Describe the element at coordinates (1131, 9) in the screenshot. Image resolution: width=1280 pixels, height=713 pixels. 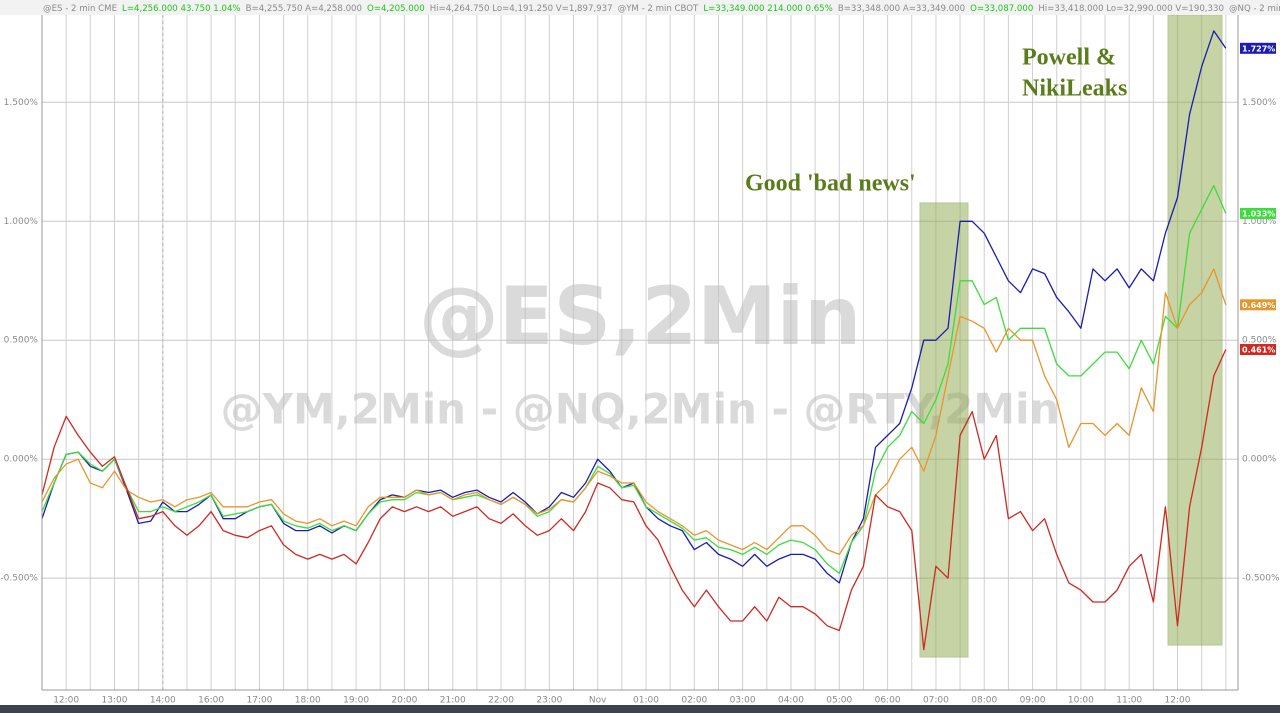
I see `header-segment: Hi=33,418.000 Lo=32,990.000 V=190,330` at that location.